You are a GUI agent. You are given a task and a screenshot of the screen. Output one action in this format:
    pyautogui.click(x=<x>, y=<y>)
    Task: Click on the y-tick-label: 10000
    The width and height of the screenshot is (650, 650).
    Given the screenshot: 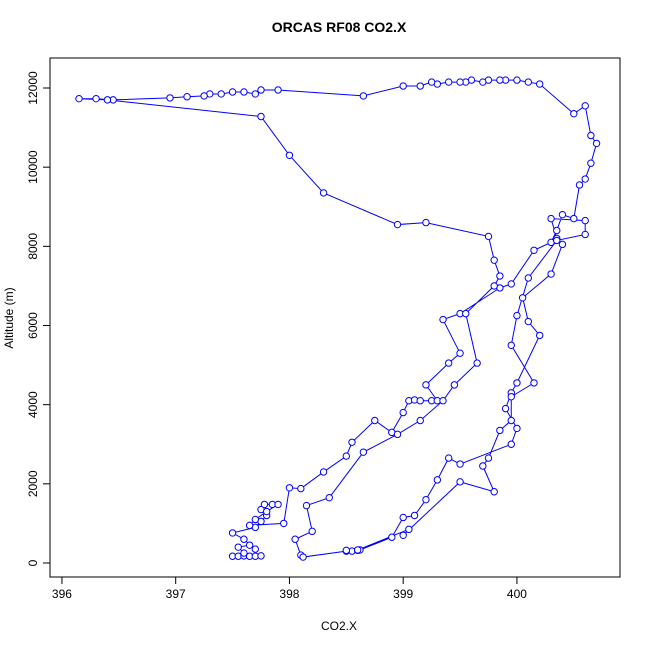 What is the action you would take?
    pyautogui.click(x=33, y=167)
    